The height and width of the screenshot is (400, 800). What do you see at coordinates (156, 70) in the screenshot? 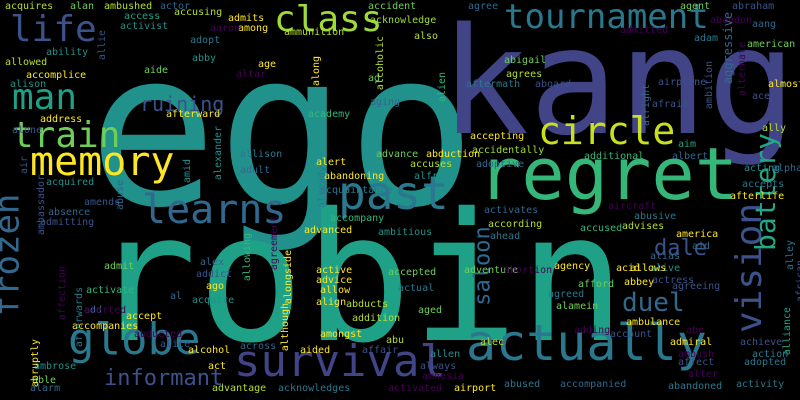
I see `word-aide: aide` at bounding box center [156, 70].